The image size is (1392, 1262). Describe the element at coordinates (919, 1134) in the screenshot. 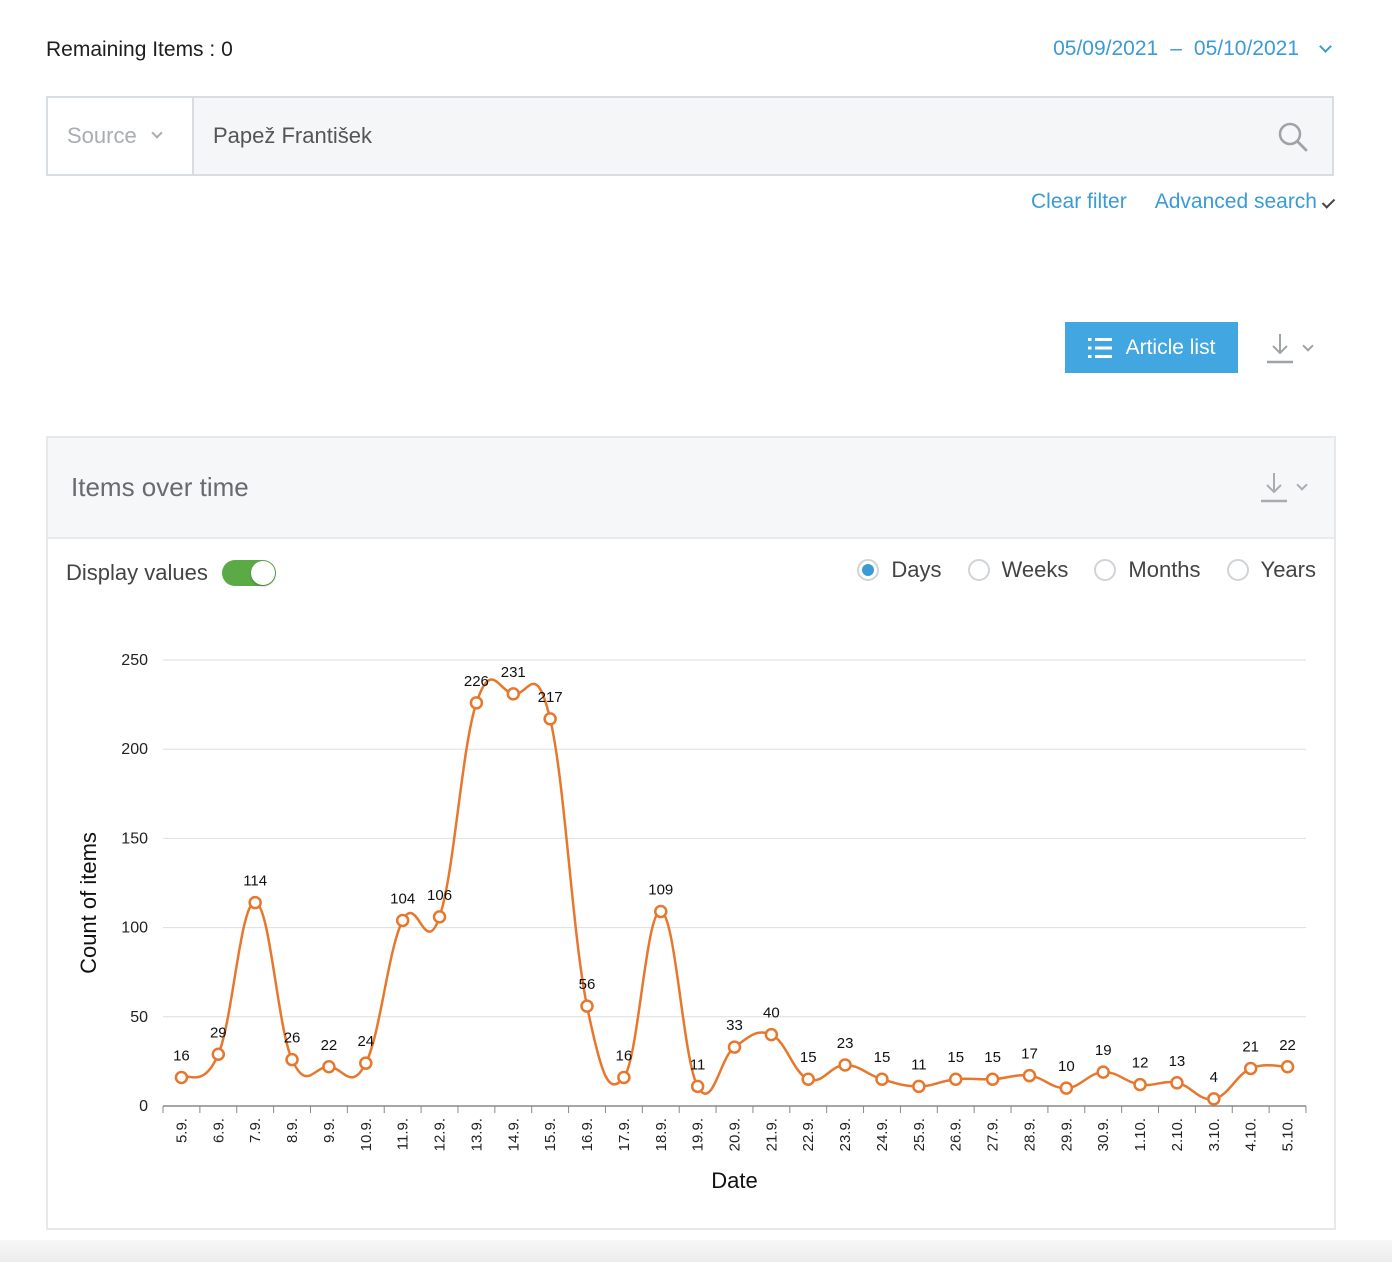

I see `x-tick-label: 25.9.` at that location.